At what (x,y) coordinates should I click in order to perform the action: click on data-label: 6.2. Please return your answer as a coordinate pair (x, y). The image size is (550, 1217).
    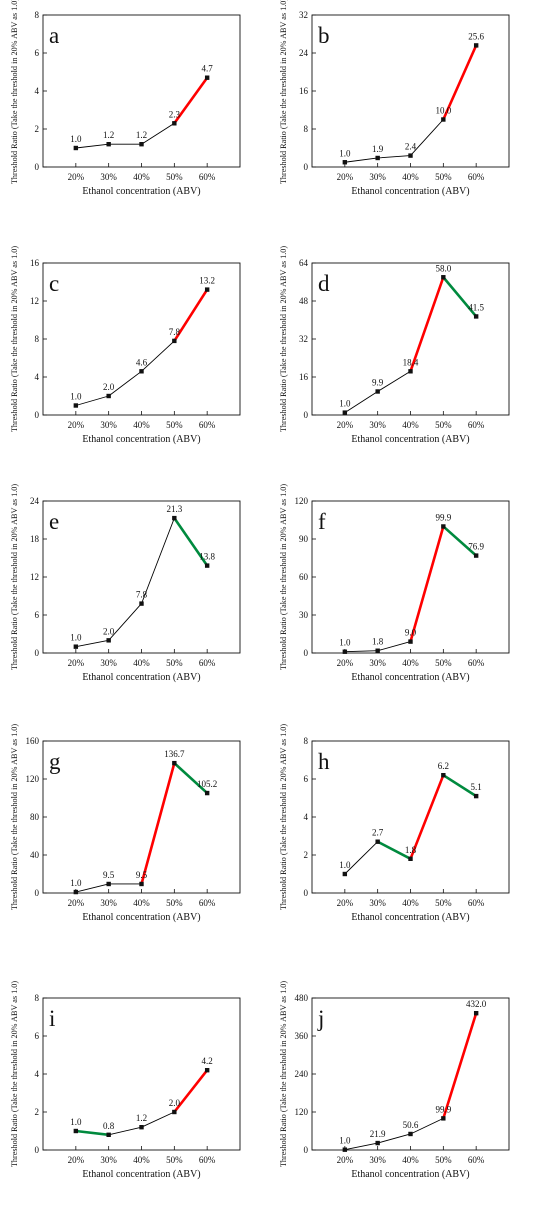
    Looking at the image, I should click on (443, 766).